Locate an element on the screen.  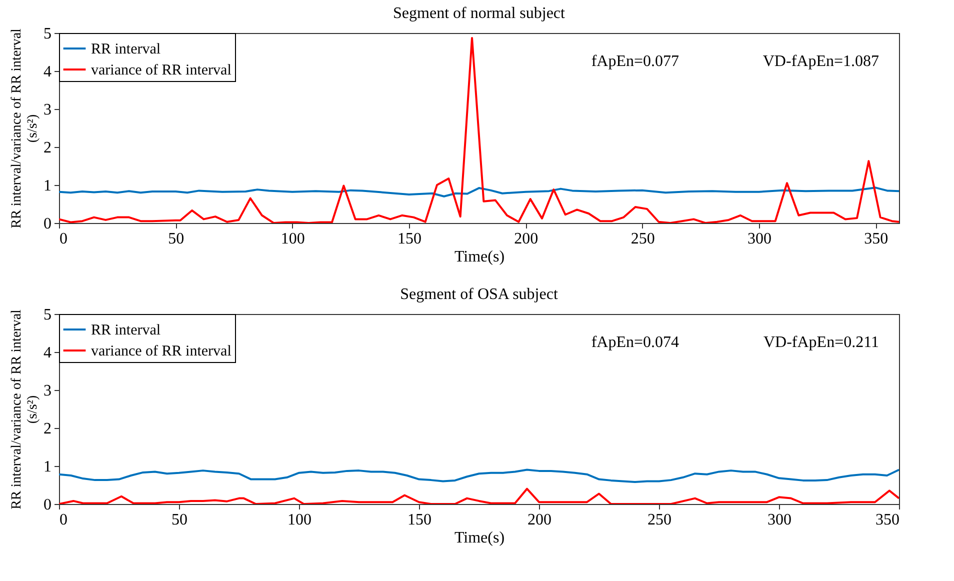
chart-title: Segment of normal subject is located at coordinates (479, 13).